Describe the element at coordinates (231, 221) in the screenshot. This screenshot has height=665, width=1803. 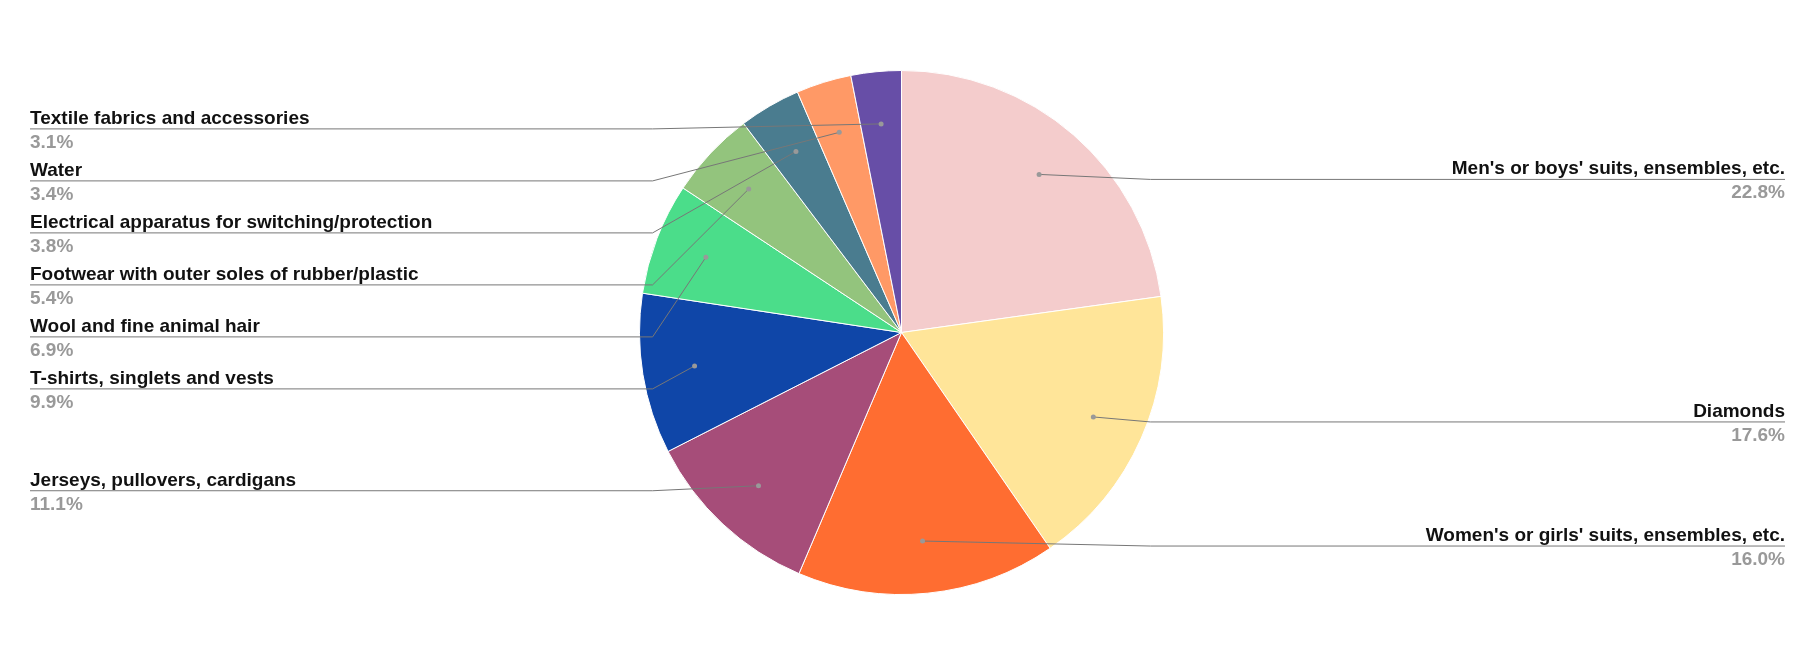
I see `slice-label: Electrical apparatus for switching/protection` at that location.